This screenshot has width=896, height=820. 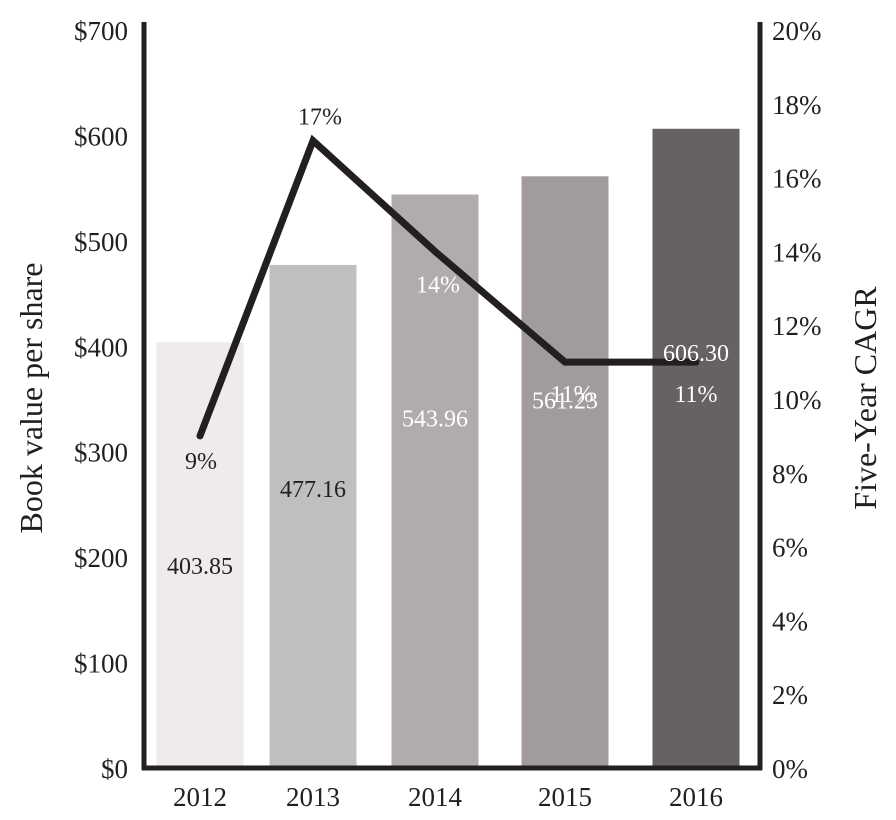 What do you see at coordinates (790, 769) in the screenshot?
I see `right-tick-label: 0%` at bounding box center [790, 769].